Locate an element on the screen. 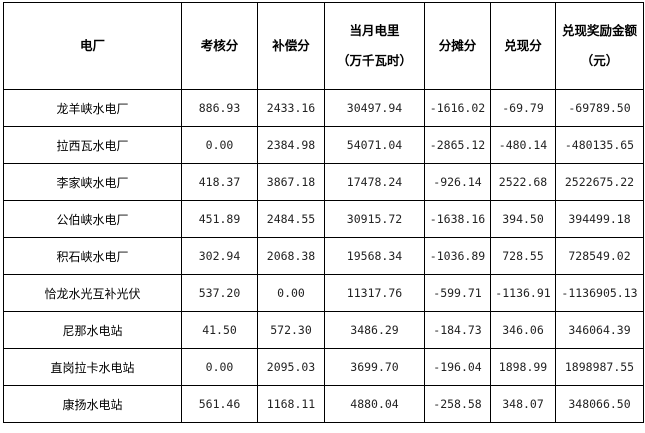  cell-plant: 康扬水电站 is located at coordinates (92, 404).